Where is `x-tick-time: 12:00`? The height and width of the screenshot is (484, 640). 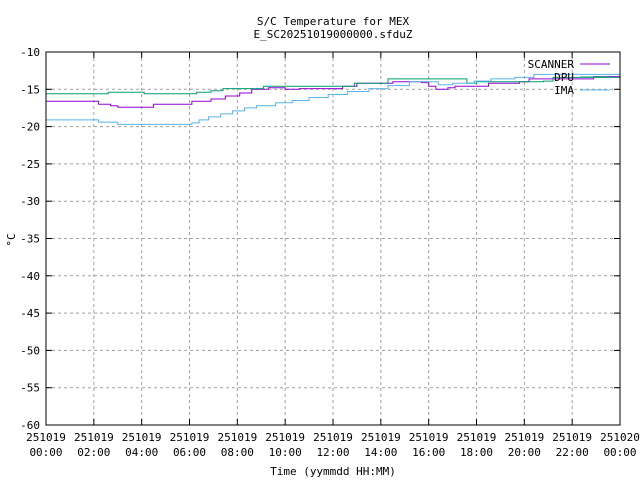 x-tick-time: 12:00 is located at coordinates (332, 452).